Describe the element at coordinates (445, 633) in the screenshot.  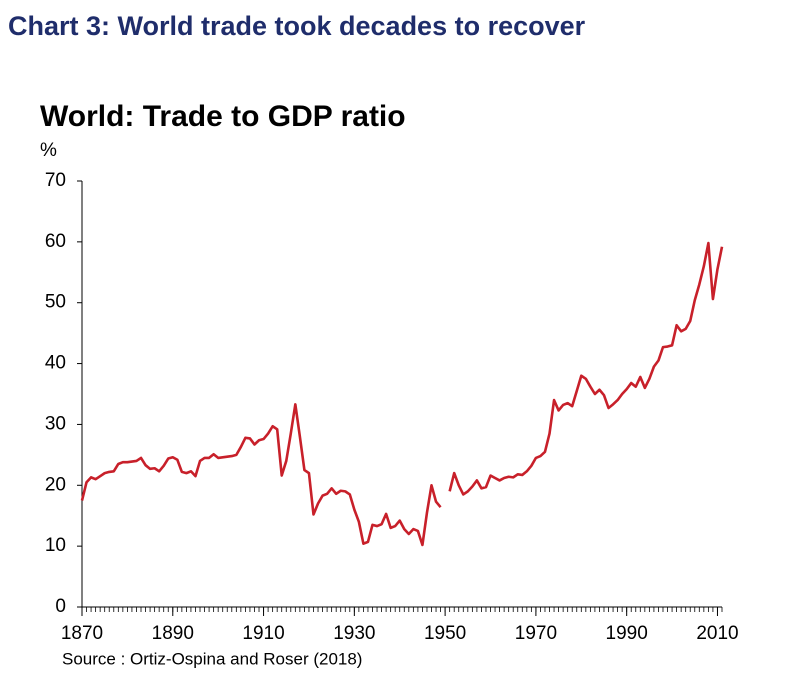
I see `x-tick-label: 1950` at that location.